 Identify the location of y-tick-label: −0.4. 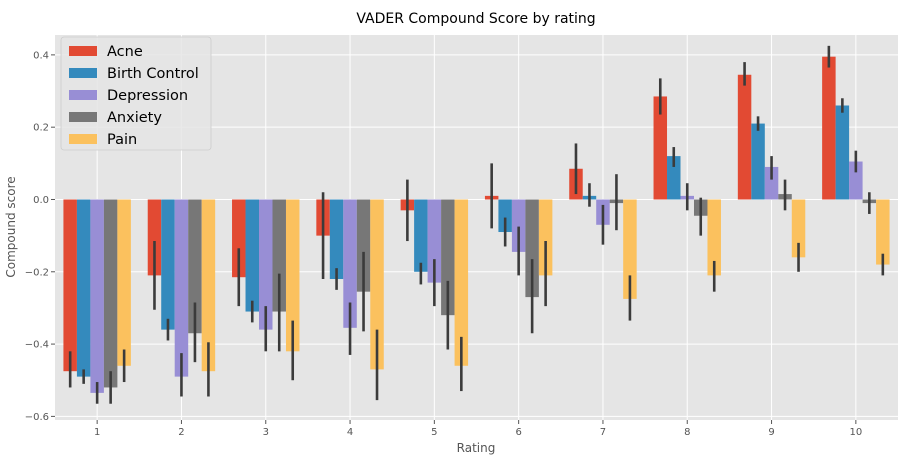
(37, 345).